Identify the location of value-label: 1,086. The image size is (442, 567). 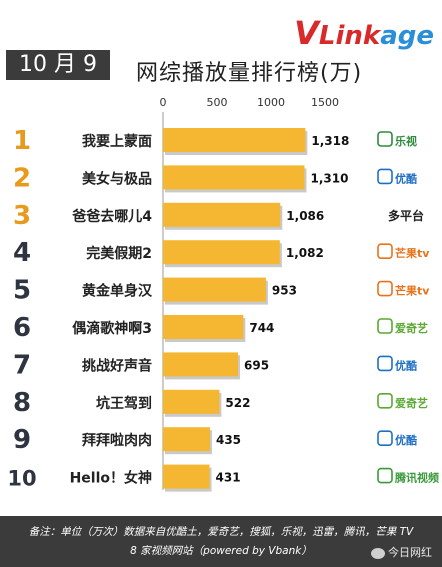
(305, 216).